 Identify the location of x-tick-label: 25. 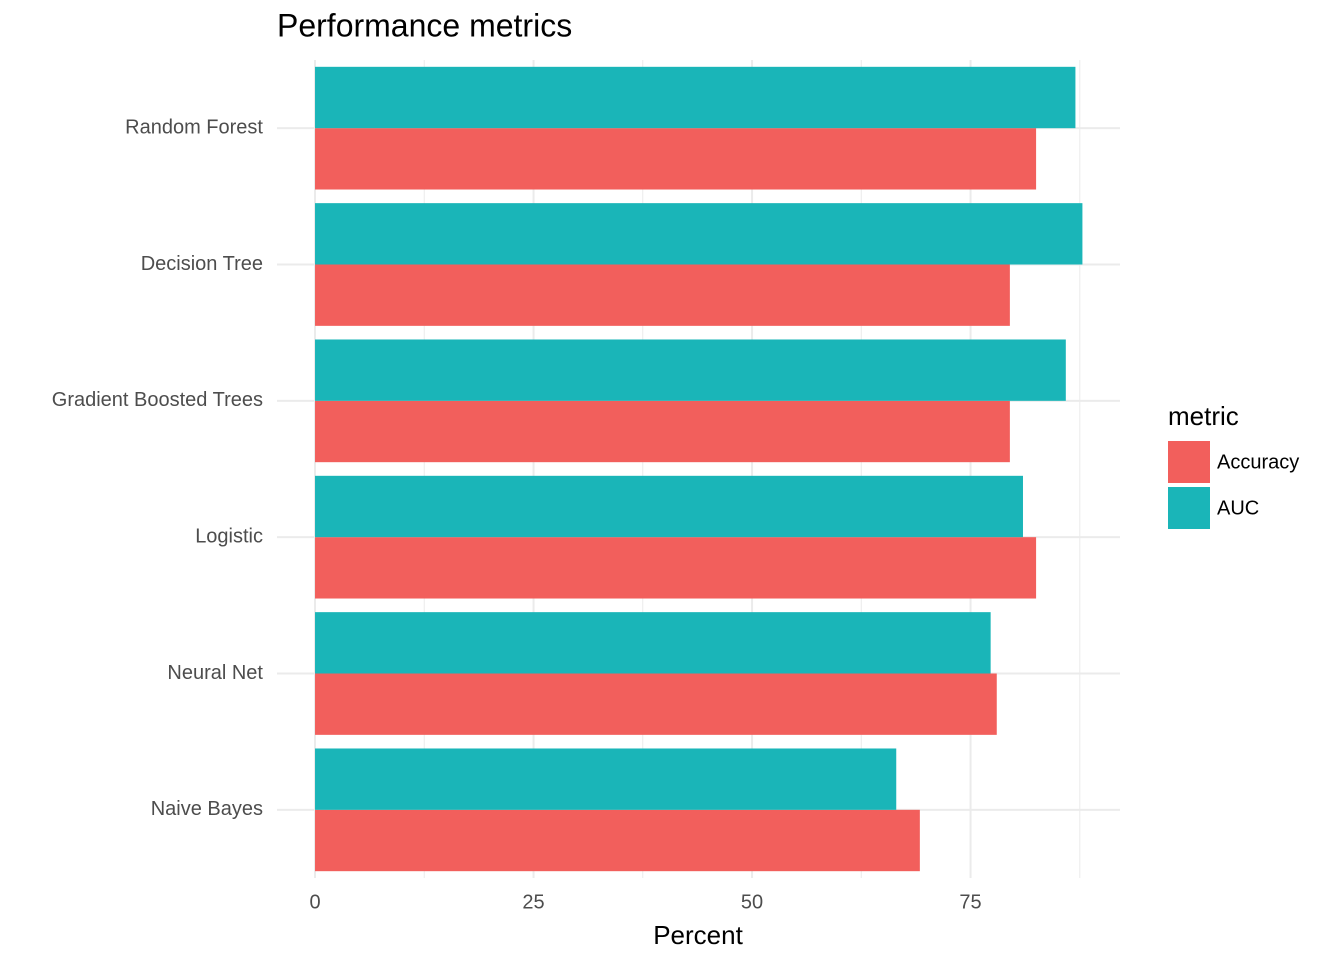
(533, 902).